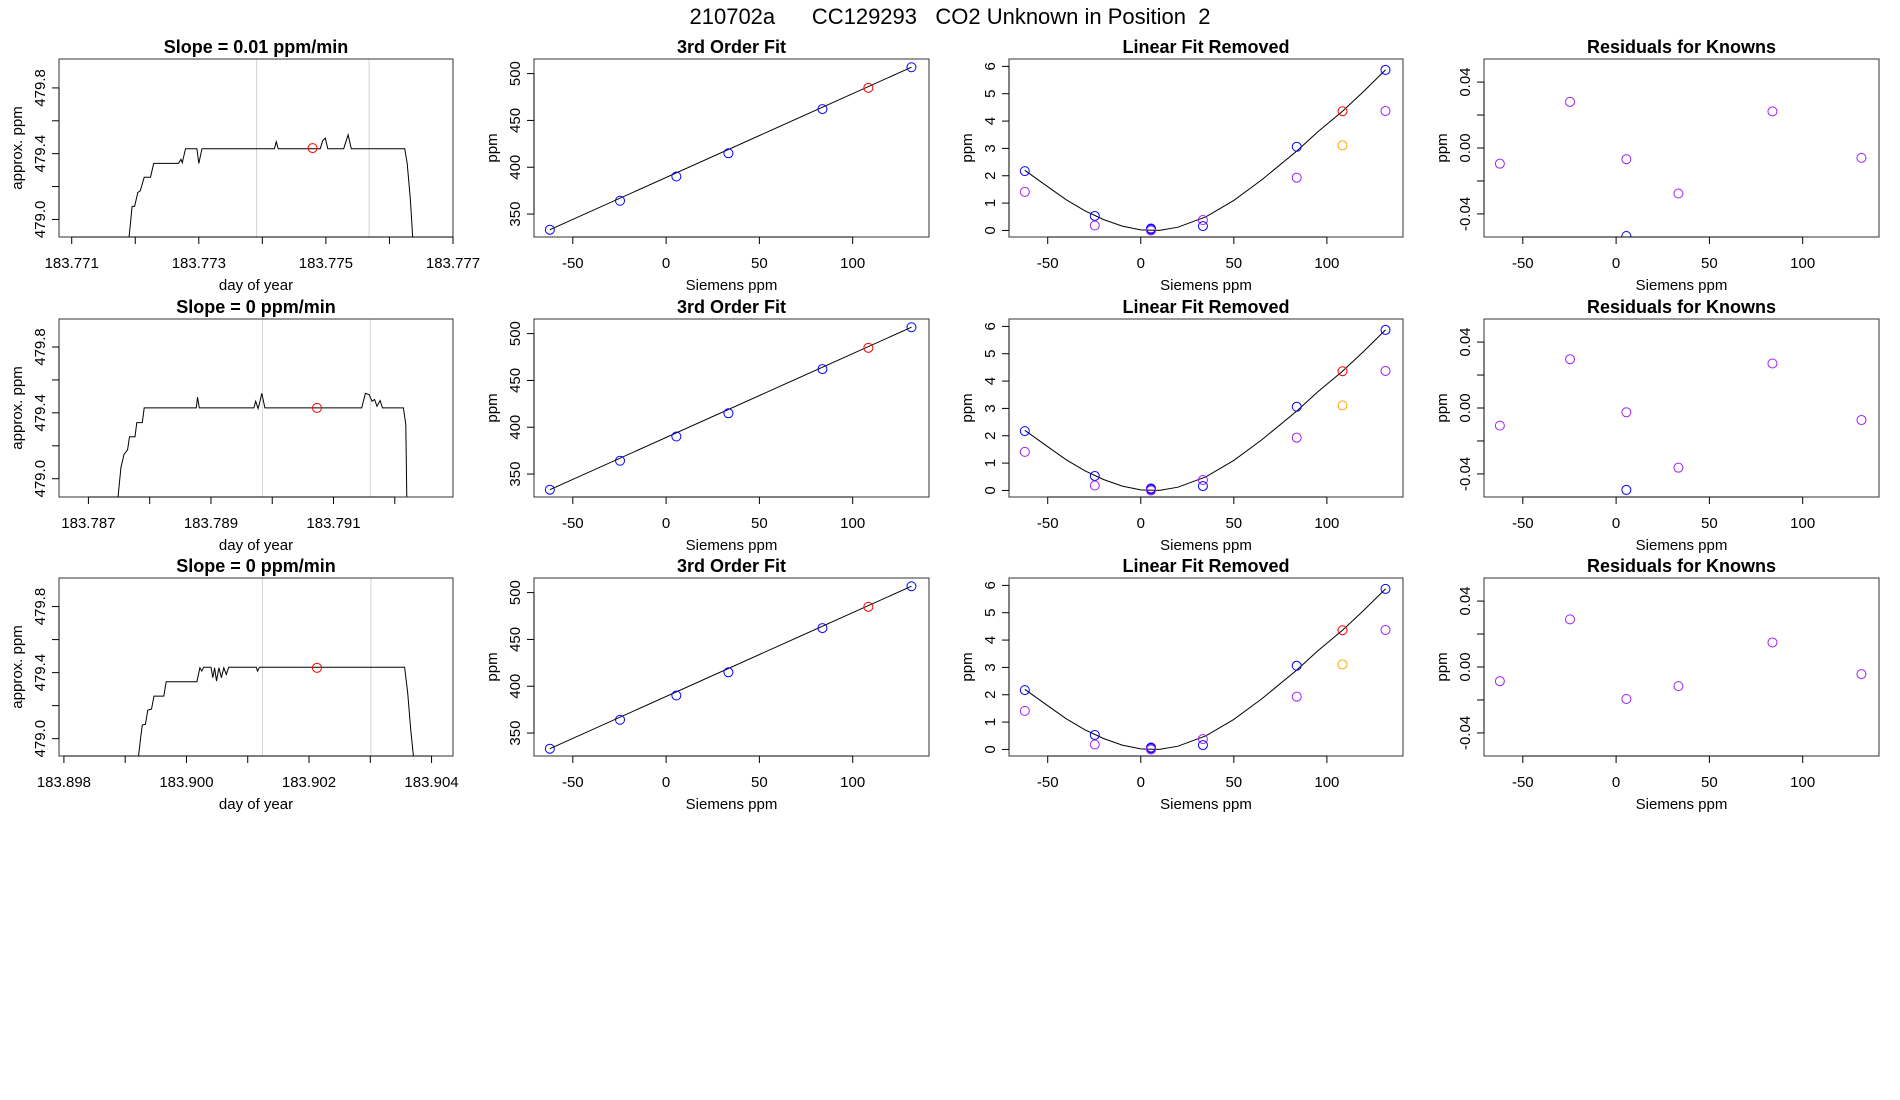 This screenshot has width=1900, height=1100. What do you see at coordinates (990, 585) in the screenshot?
I see `y-tick-label: 6` at bounding box center [990, 585].